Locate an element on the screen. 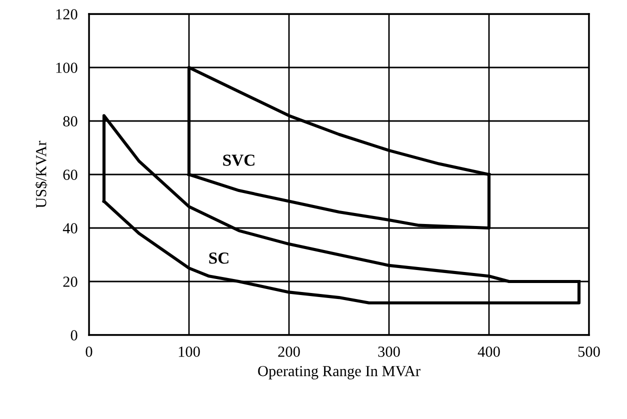  y-tick-label: 40 is located at coordinates (70, 228).